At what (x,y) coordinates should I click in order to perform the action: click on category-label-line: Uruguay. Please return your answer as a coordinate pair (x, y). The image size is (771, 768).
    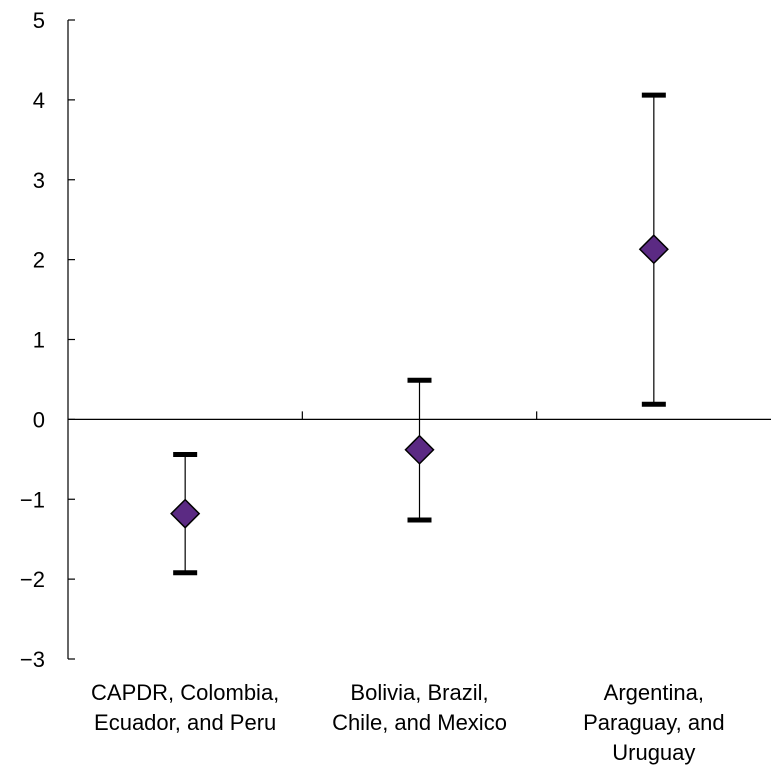
    Looking at the image, I should click on (653, 752).